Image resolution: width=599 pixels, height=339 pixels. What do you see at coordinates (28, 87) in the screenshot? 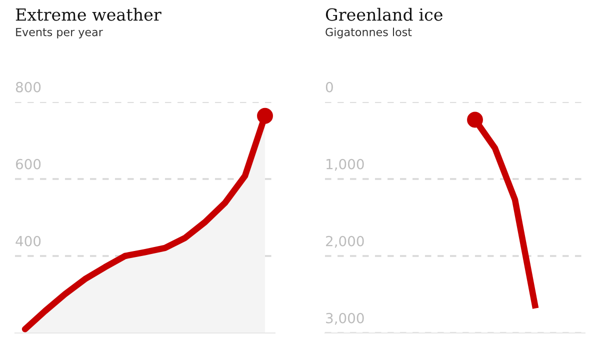
I see `y-tick-label: 800` at bounding box center [28, 87].